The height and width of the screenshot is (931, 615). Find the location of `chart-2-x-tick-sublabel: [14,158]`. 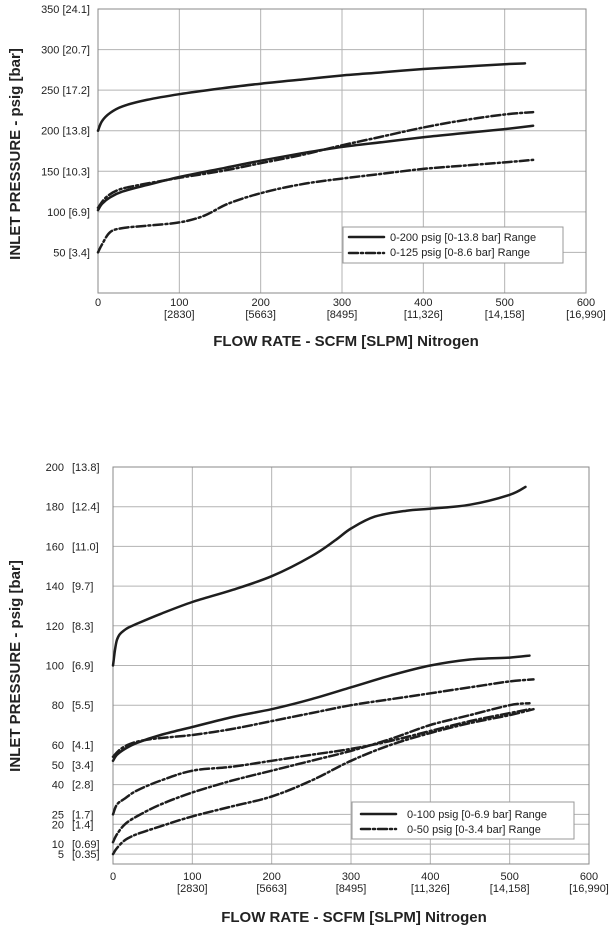

chart-2-x-tick-sublabel: [14,158] is located at coordinates (510, 889).